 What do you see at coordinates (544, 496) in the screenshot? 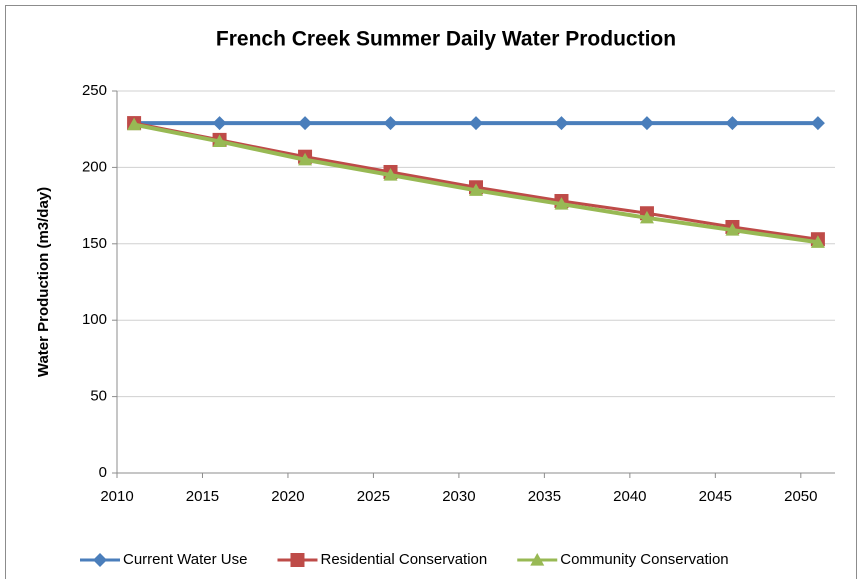
I see `x-tick-label: 2035` at bounding box center [544, 496].